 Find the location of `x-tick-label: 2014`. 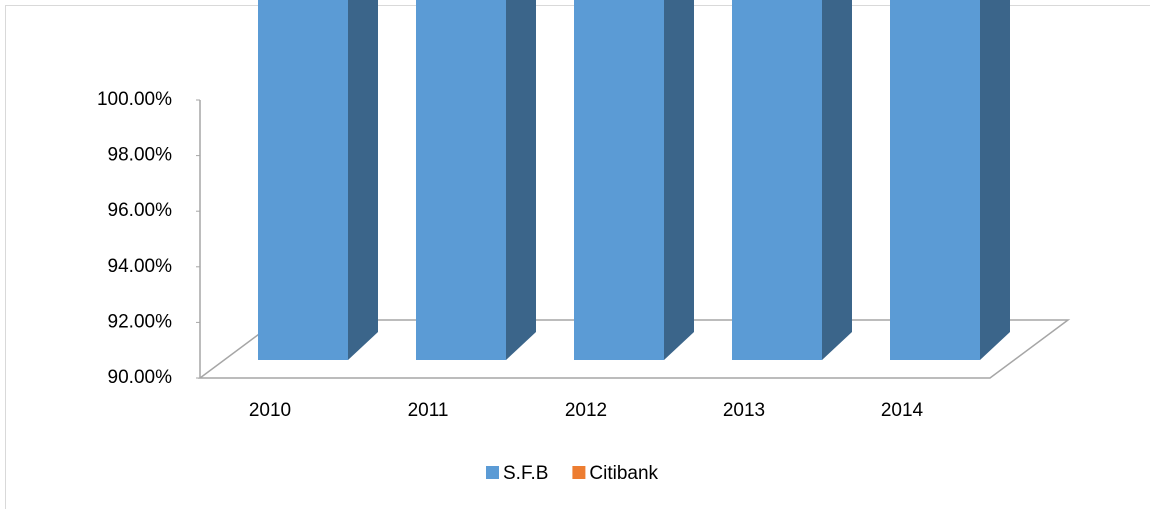

x-tick-label: 2014 is located at coordinates (902, 410).